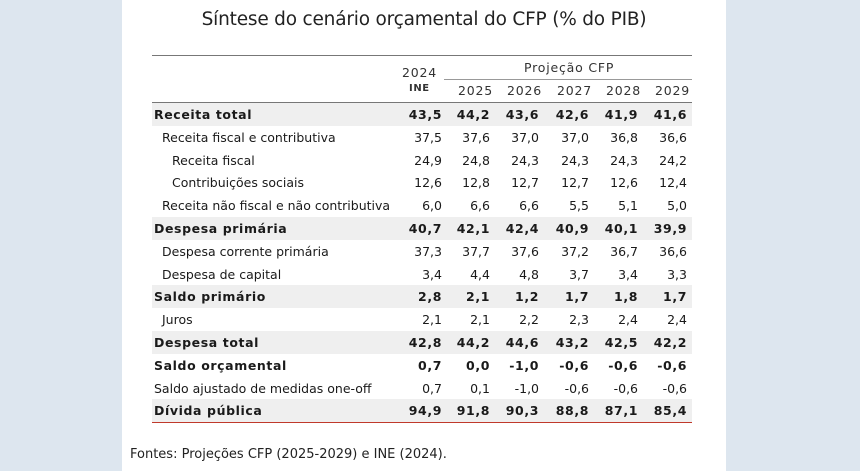  I want to click on cell-2028: 36,7, so click(624, 251).